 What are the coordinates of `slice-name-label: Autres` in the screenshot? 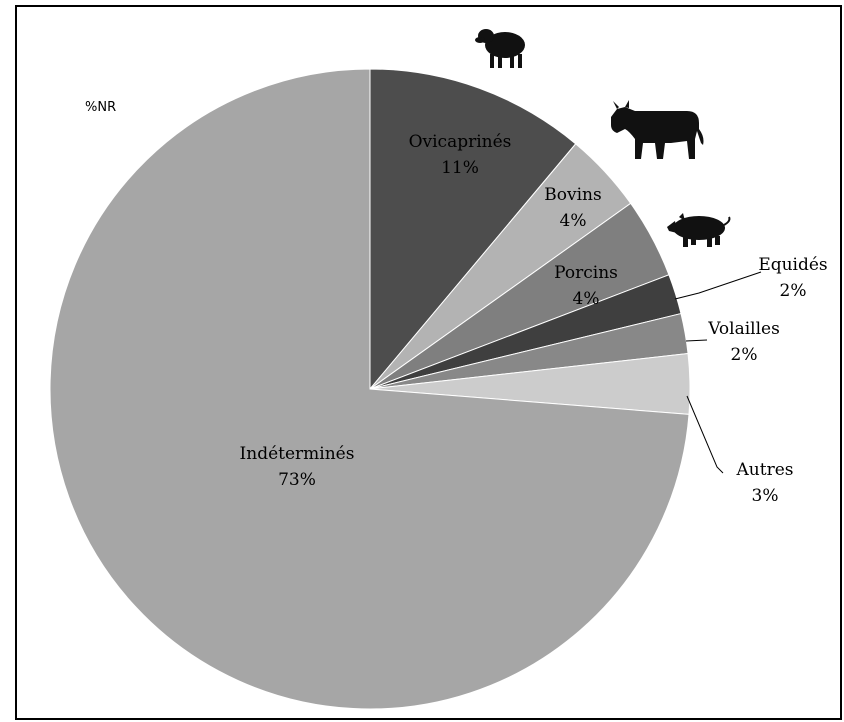 It's located at (765, 470).